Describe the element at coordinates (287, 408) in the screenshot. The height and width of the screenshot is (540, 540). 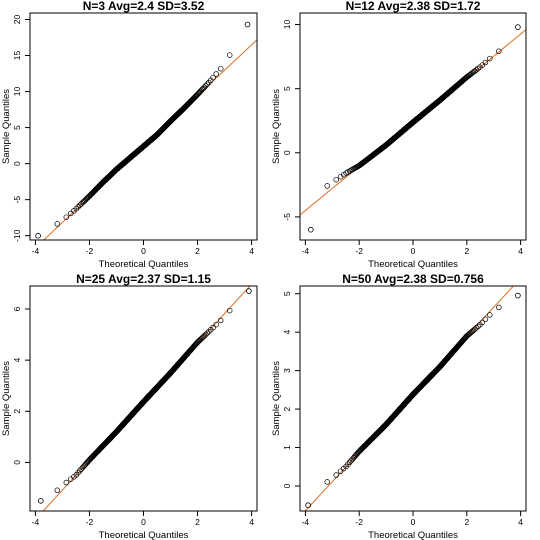
I see `y-tick-label: 2` at that location.